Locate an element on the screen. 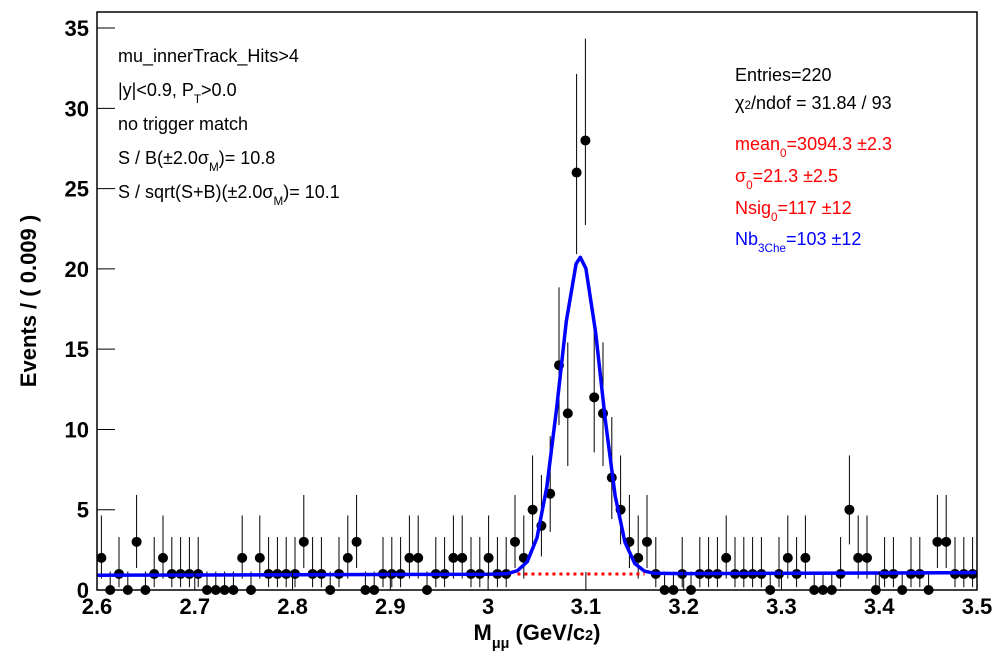 This screenshot has width=1000, height=651. x-tick-label: 3.1 is located at coordinates (586, 606).